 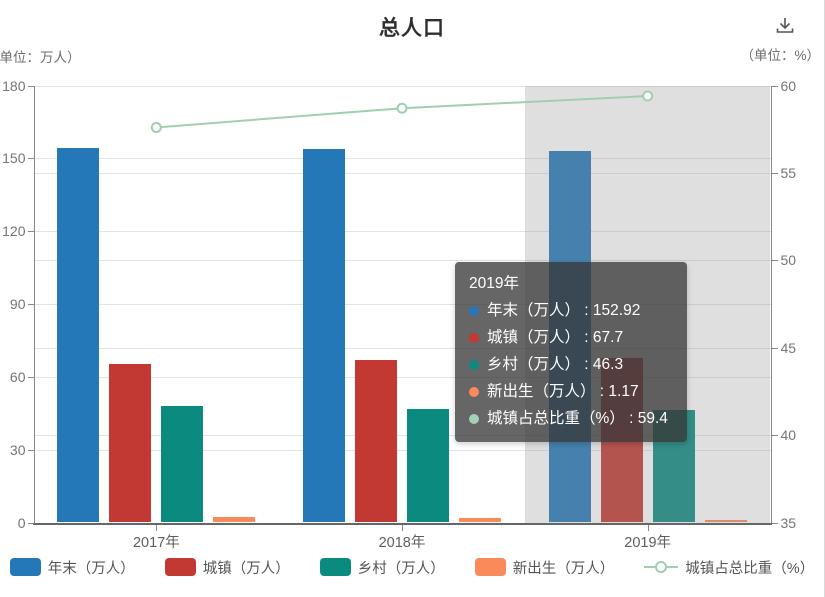 I want to click on legend: 年末（万人） 城镇（万人） 乡村（万人） 新出生（万人） 城镇占总比重（%）, so click(x=412, y=567).